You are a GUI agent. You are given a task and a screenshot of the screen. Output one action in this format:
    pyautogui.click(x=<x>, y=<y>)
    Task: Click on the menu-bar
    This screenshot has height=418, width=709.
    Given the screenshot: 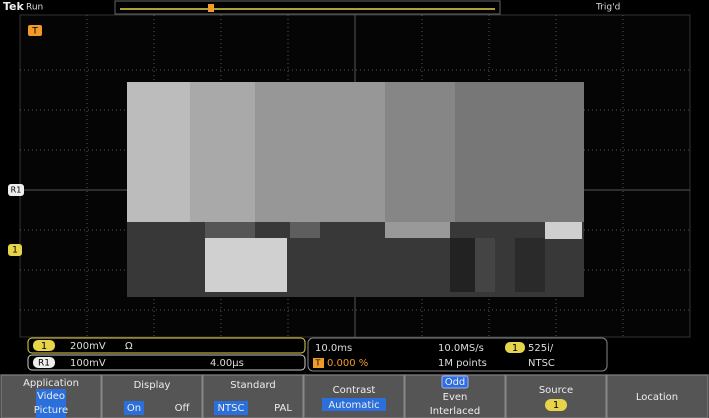 What is the action you would take?
    pyautogui.click(x=354, y=396)
    